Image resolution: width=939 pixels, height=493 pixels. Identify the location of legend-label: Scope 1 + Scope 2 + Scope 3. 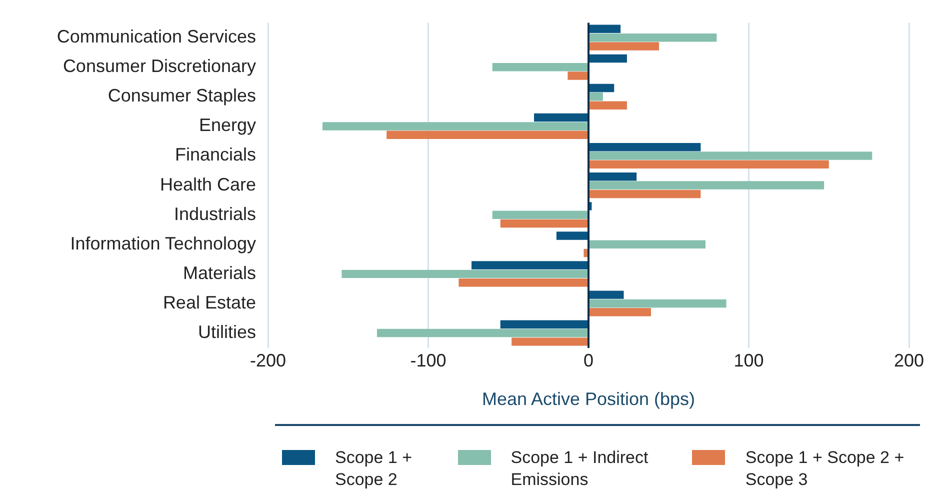
(825, 469).